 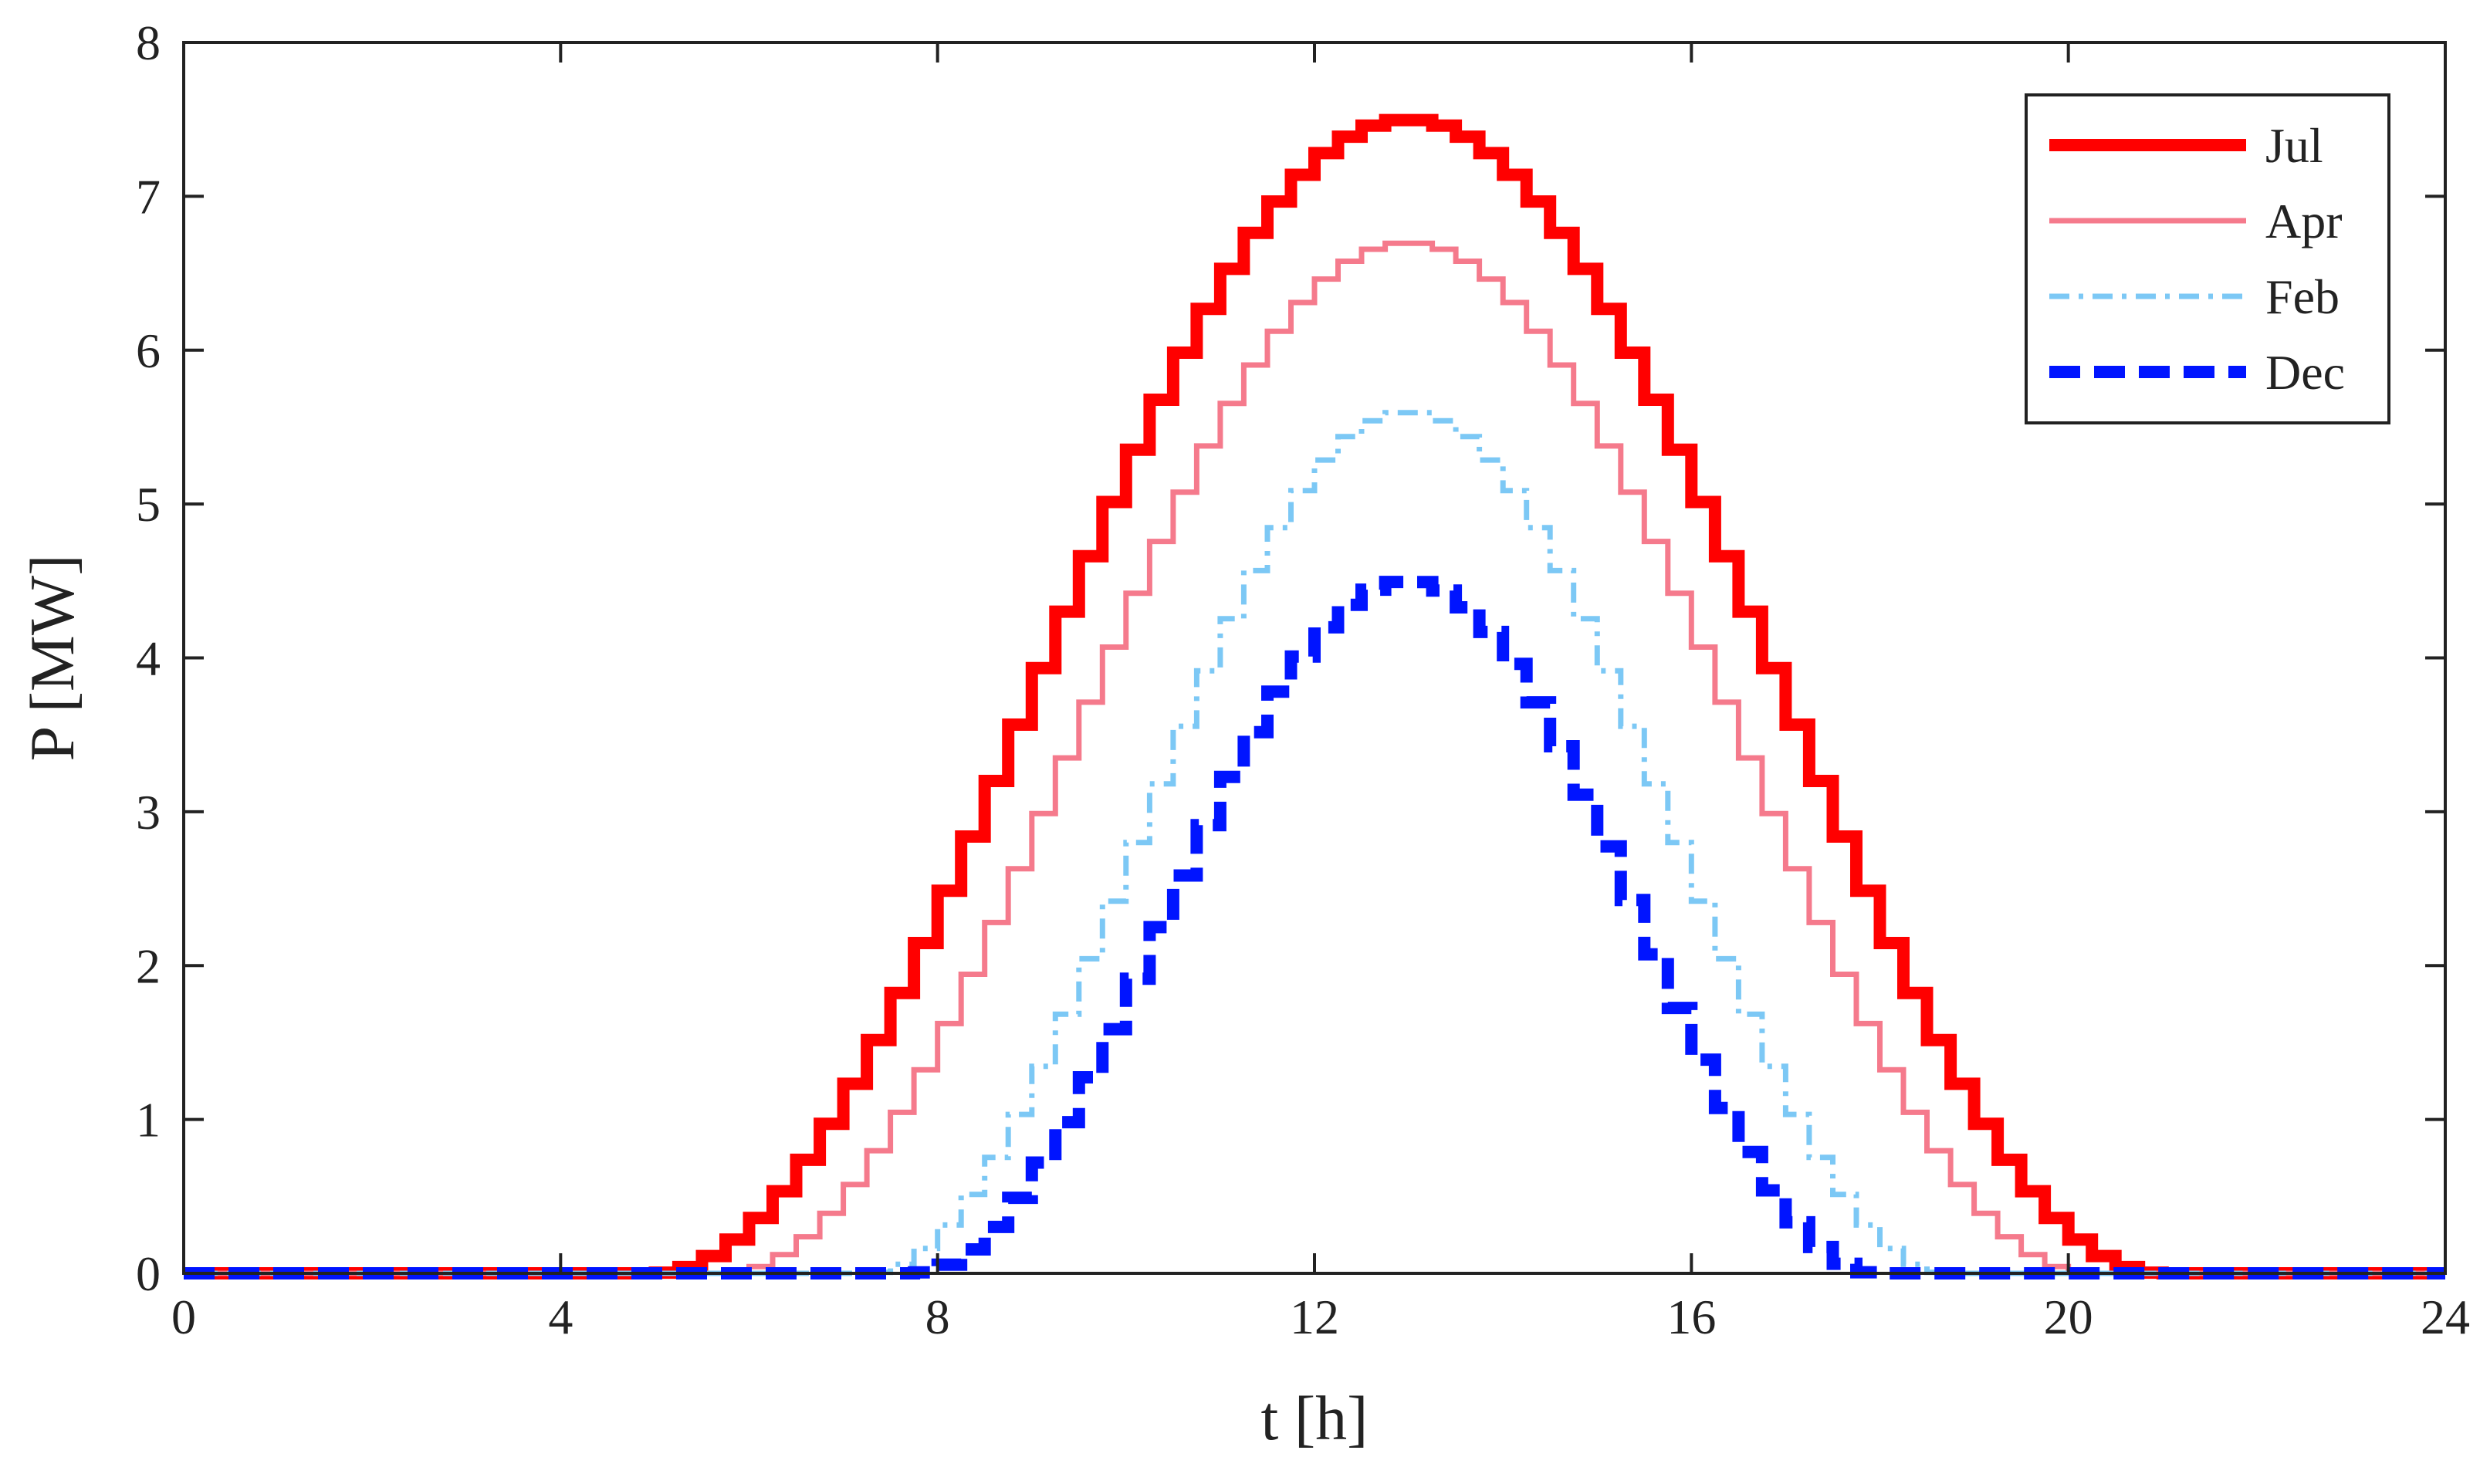 What do you see at coordinates (148, 812) in the screenshot?
I see `y-tick-label: 3` at bounding box center [148, 812].